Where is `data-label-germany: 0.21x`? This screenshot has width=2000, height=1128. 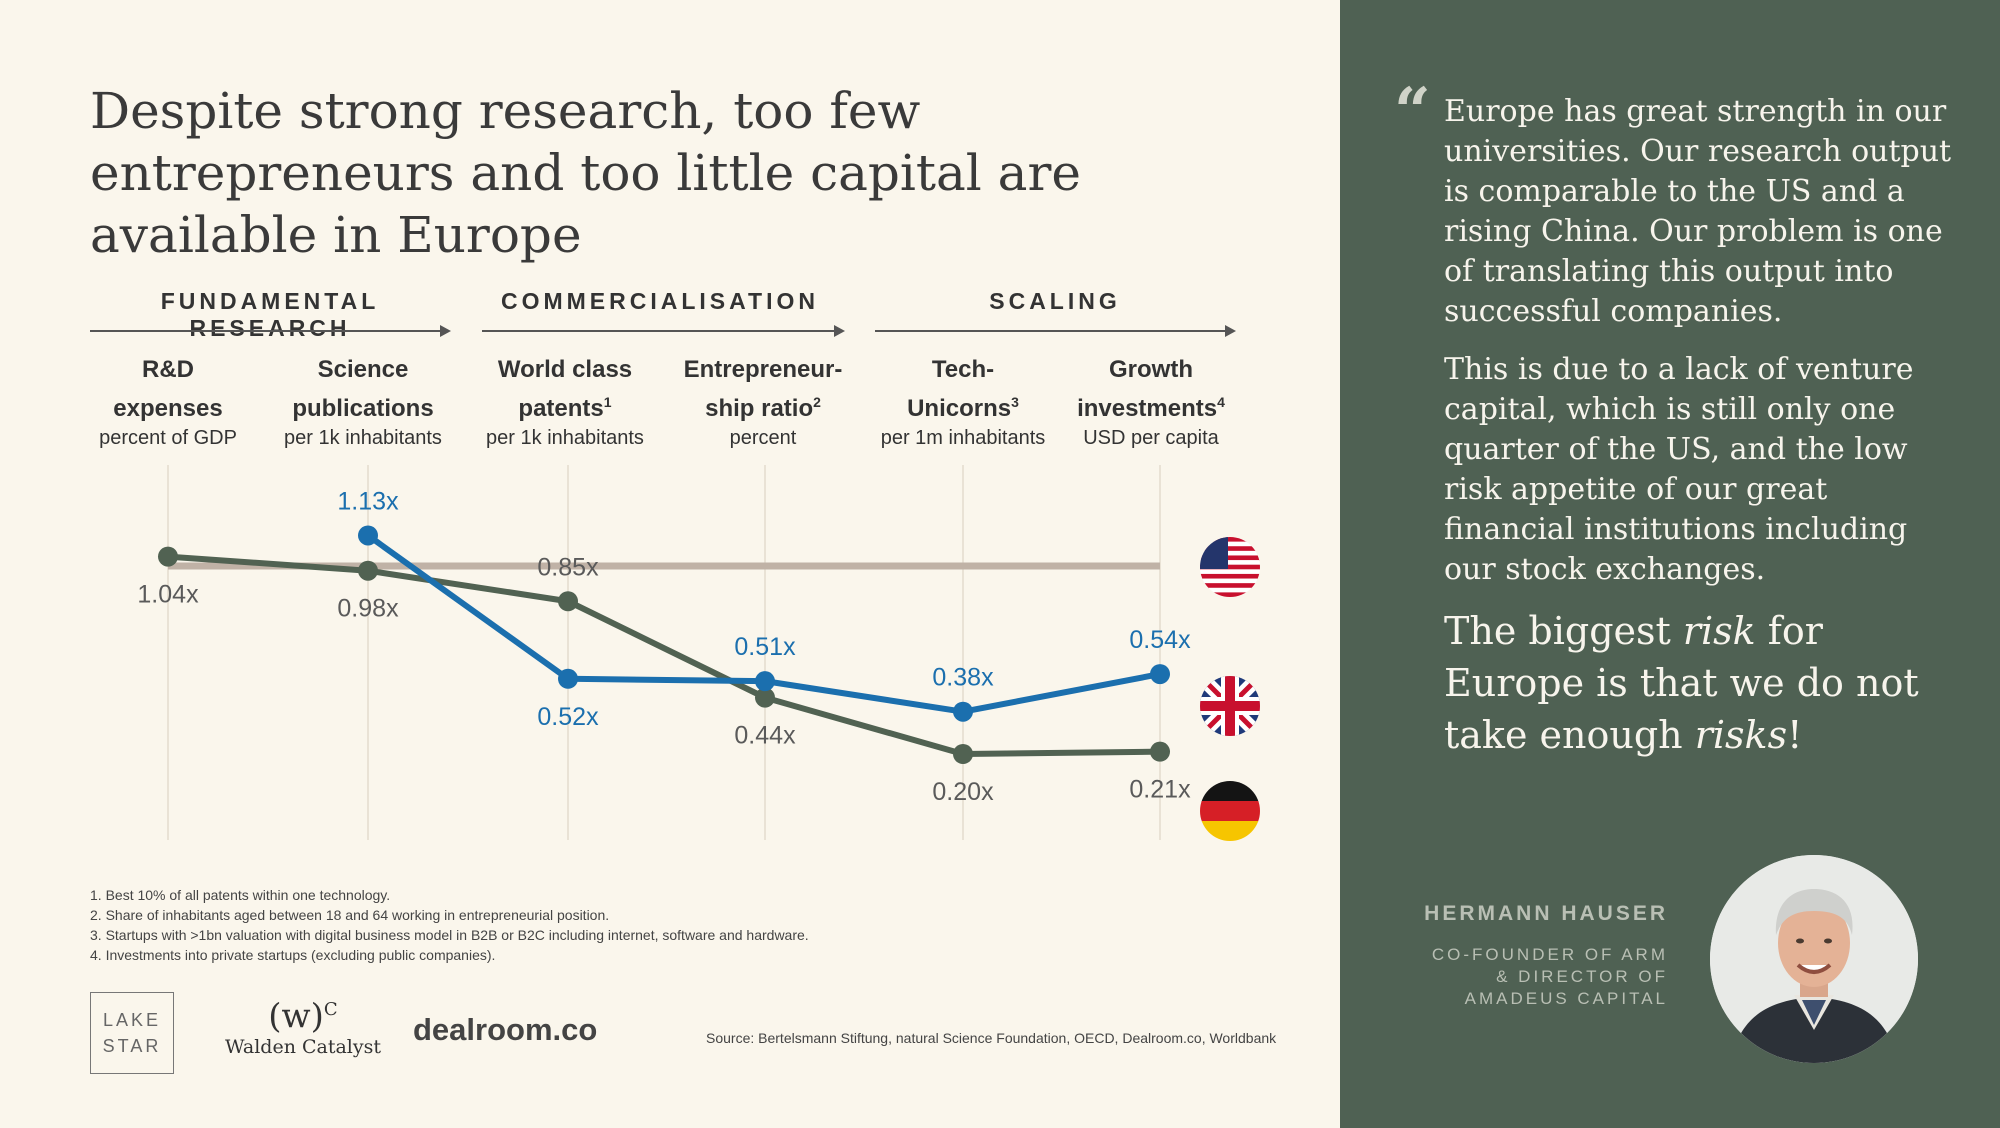 data-label-germany: 0.21x is located at coordinates (1160, 790).